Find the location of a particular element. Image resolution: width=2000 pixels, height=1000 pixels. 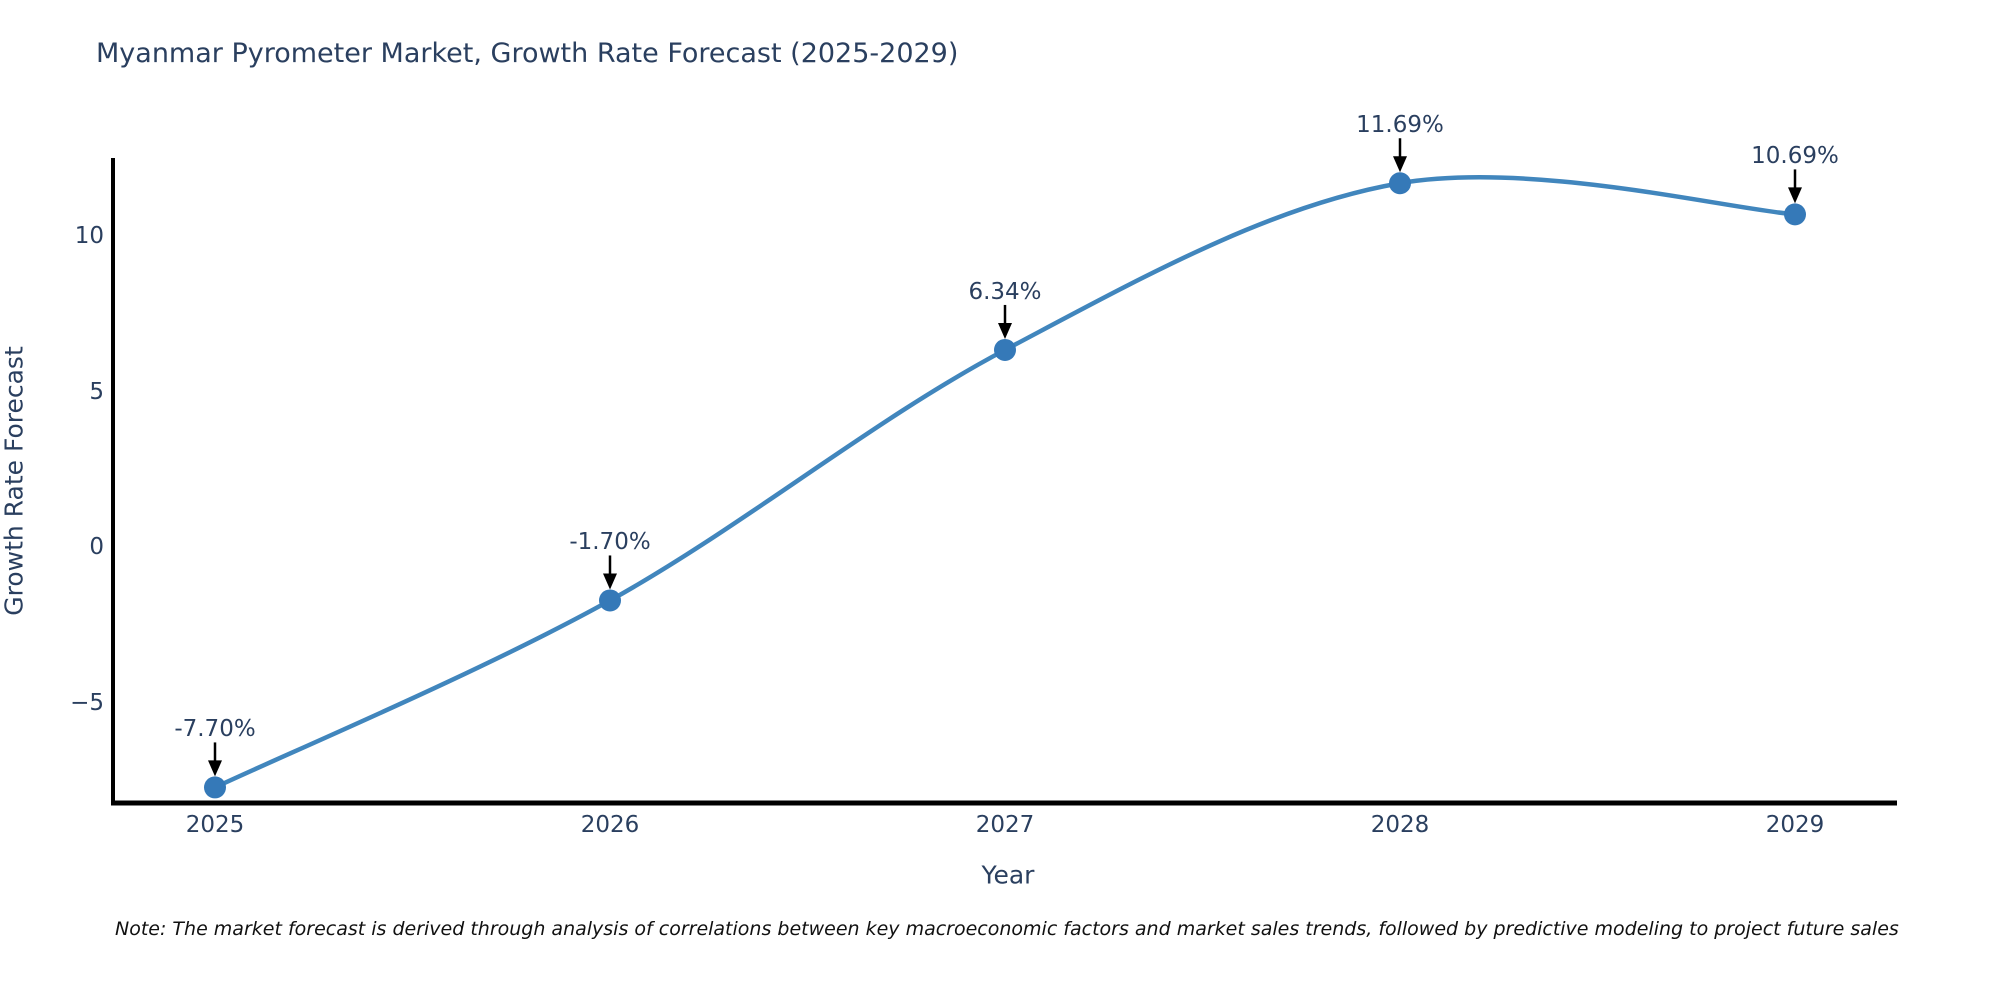

x-tick-label: 2026 is located at coordinates (610, 825).